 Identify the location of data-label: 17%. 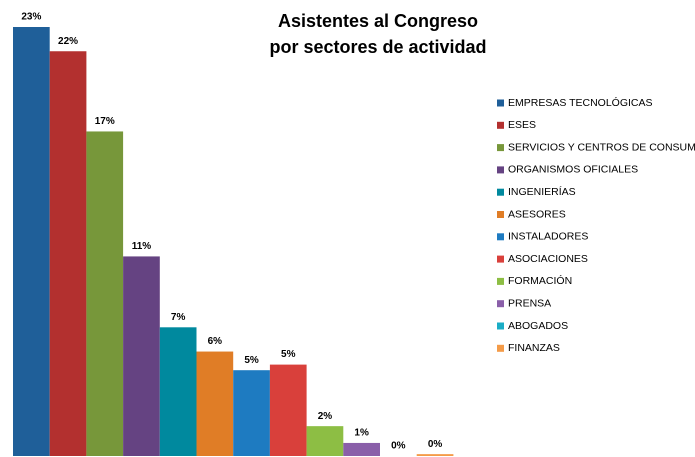
(105, 121).